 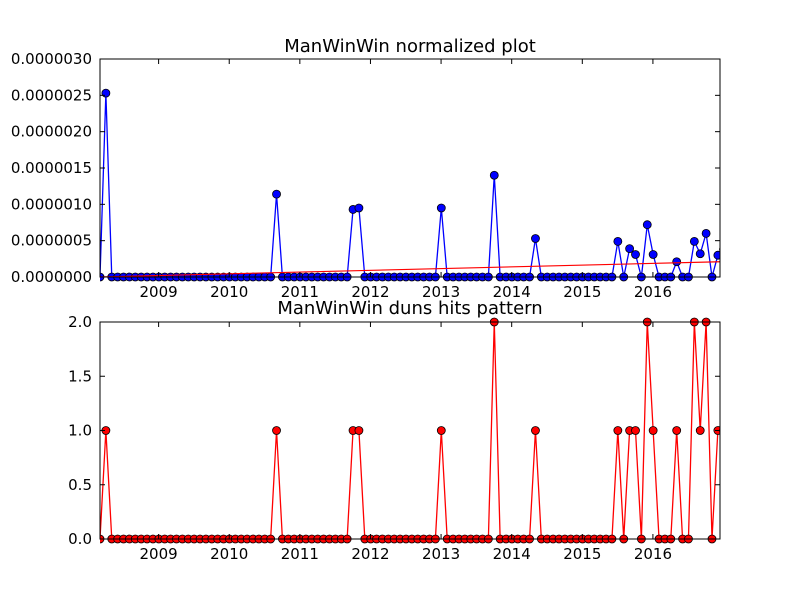 I want to click on y-tick-label: 1.0, so click(x=80, y=431).